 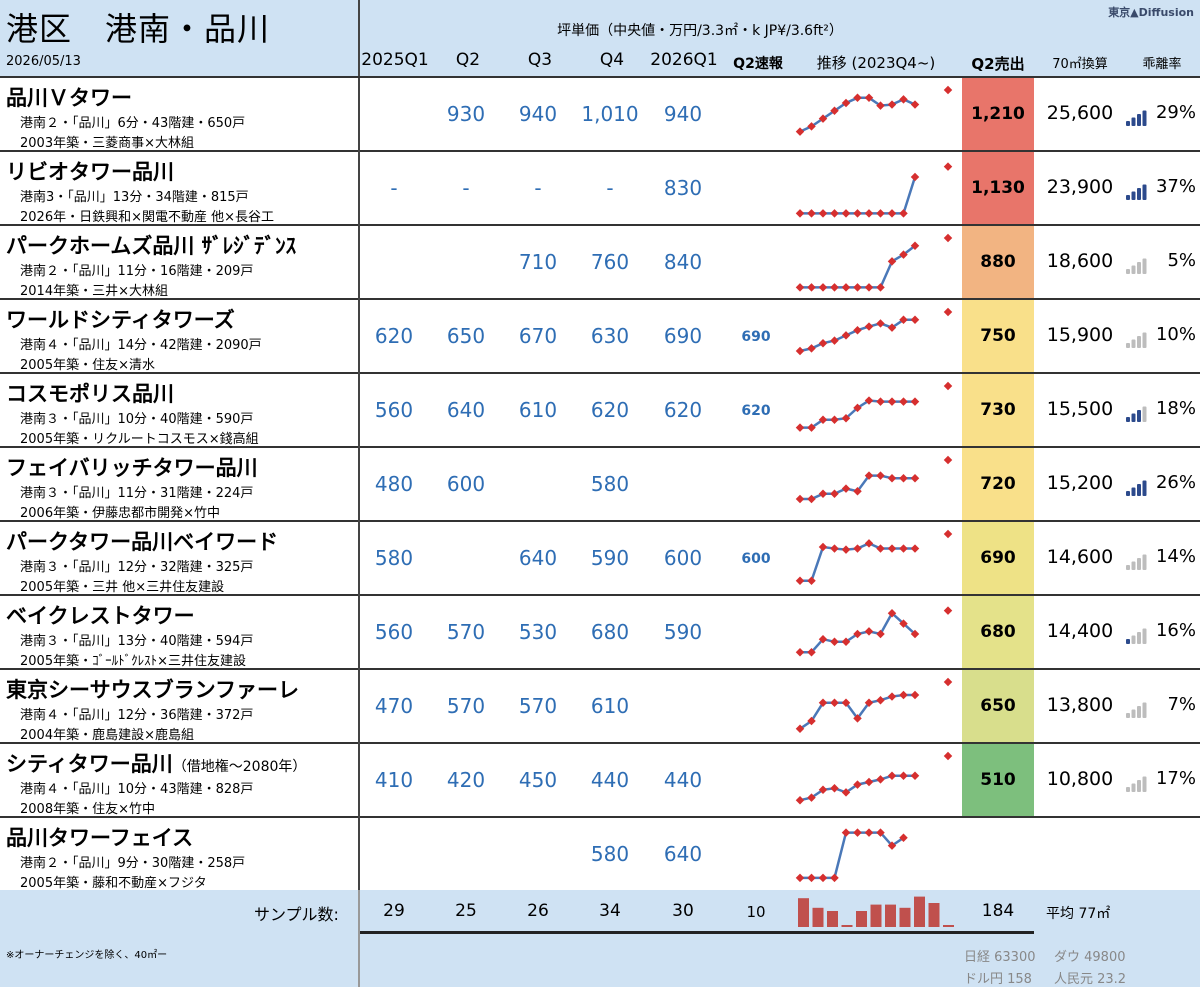 What do you see at coordinates (296, 914) in the screenshot?
I see `sample-count-label: サンプル数:` at bounding box center [296, 914].